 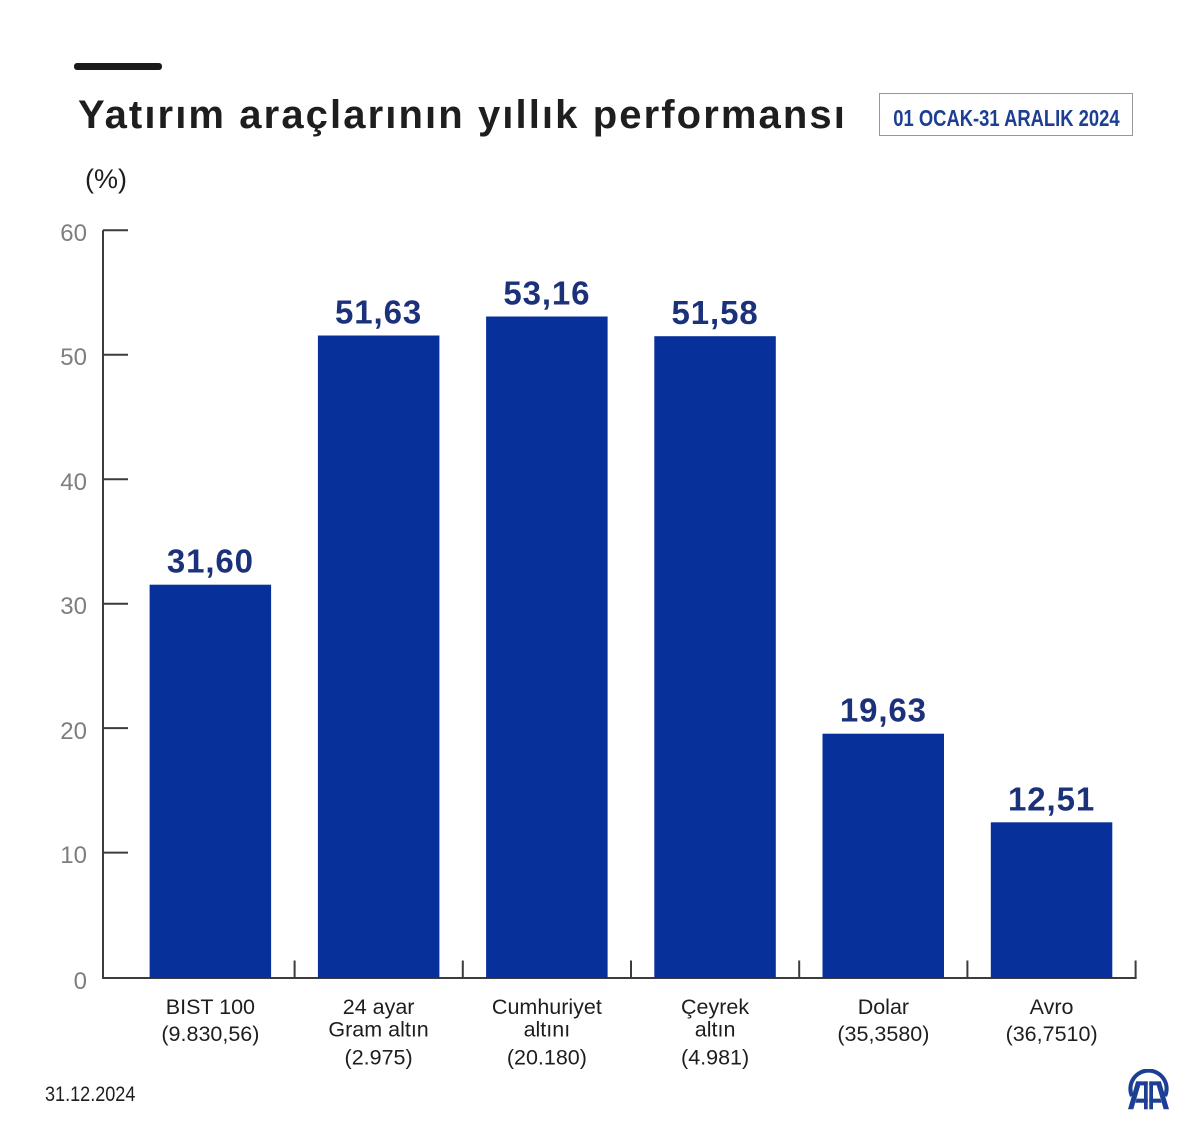 I want to click on svg-text: 12,51, so click(x=1051, y=798).